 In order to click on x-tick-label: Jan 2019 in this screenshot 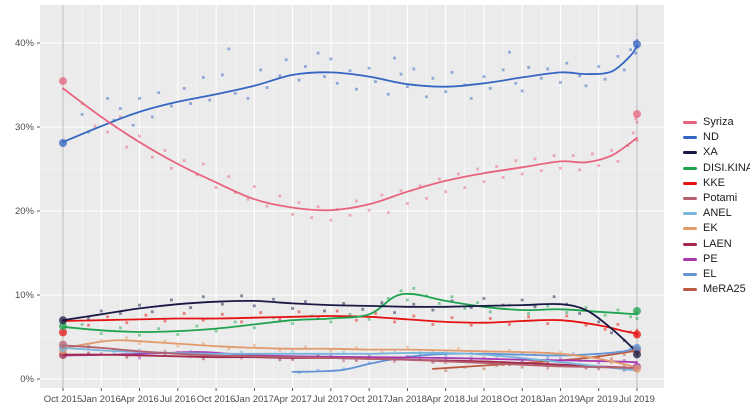, I will do `click(560, 399)`.